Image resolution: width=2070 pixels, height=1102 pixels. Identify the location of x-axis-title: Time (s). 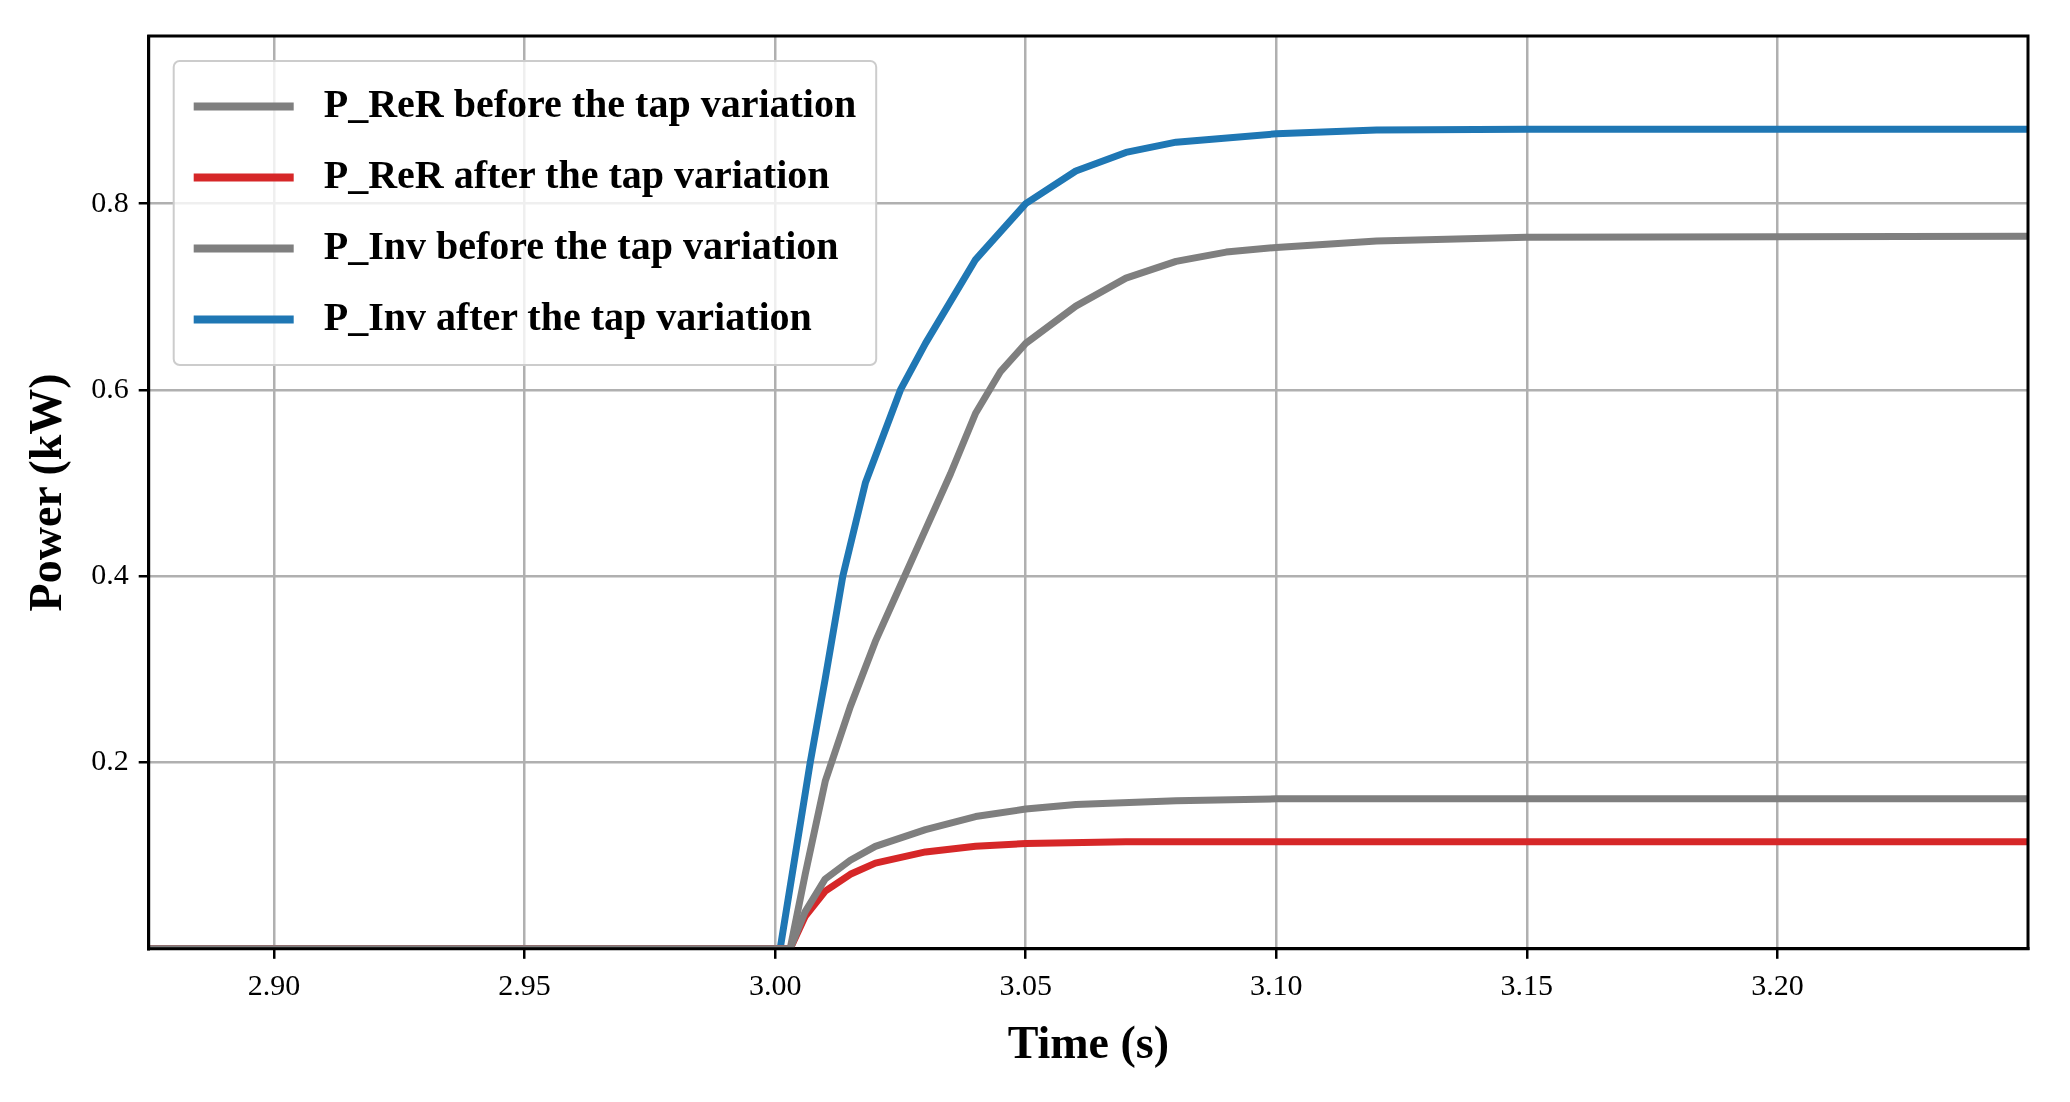
(1088, 1043).